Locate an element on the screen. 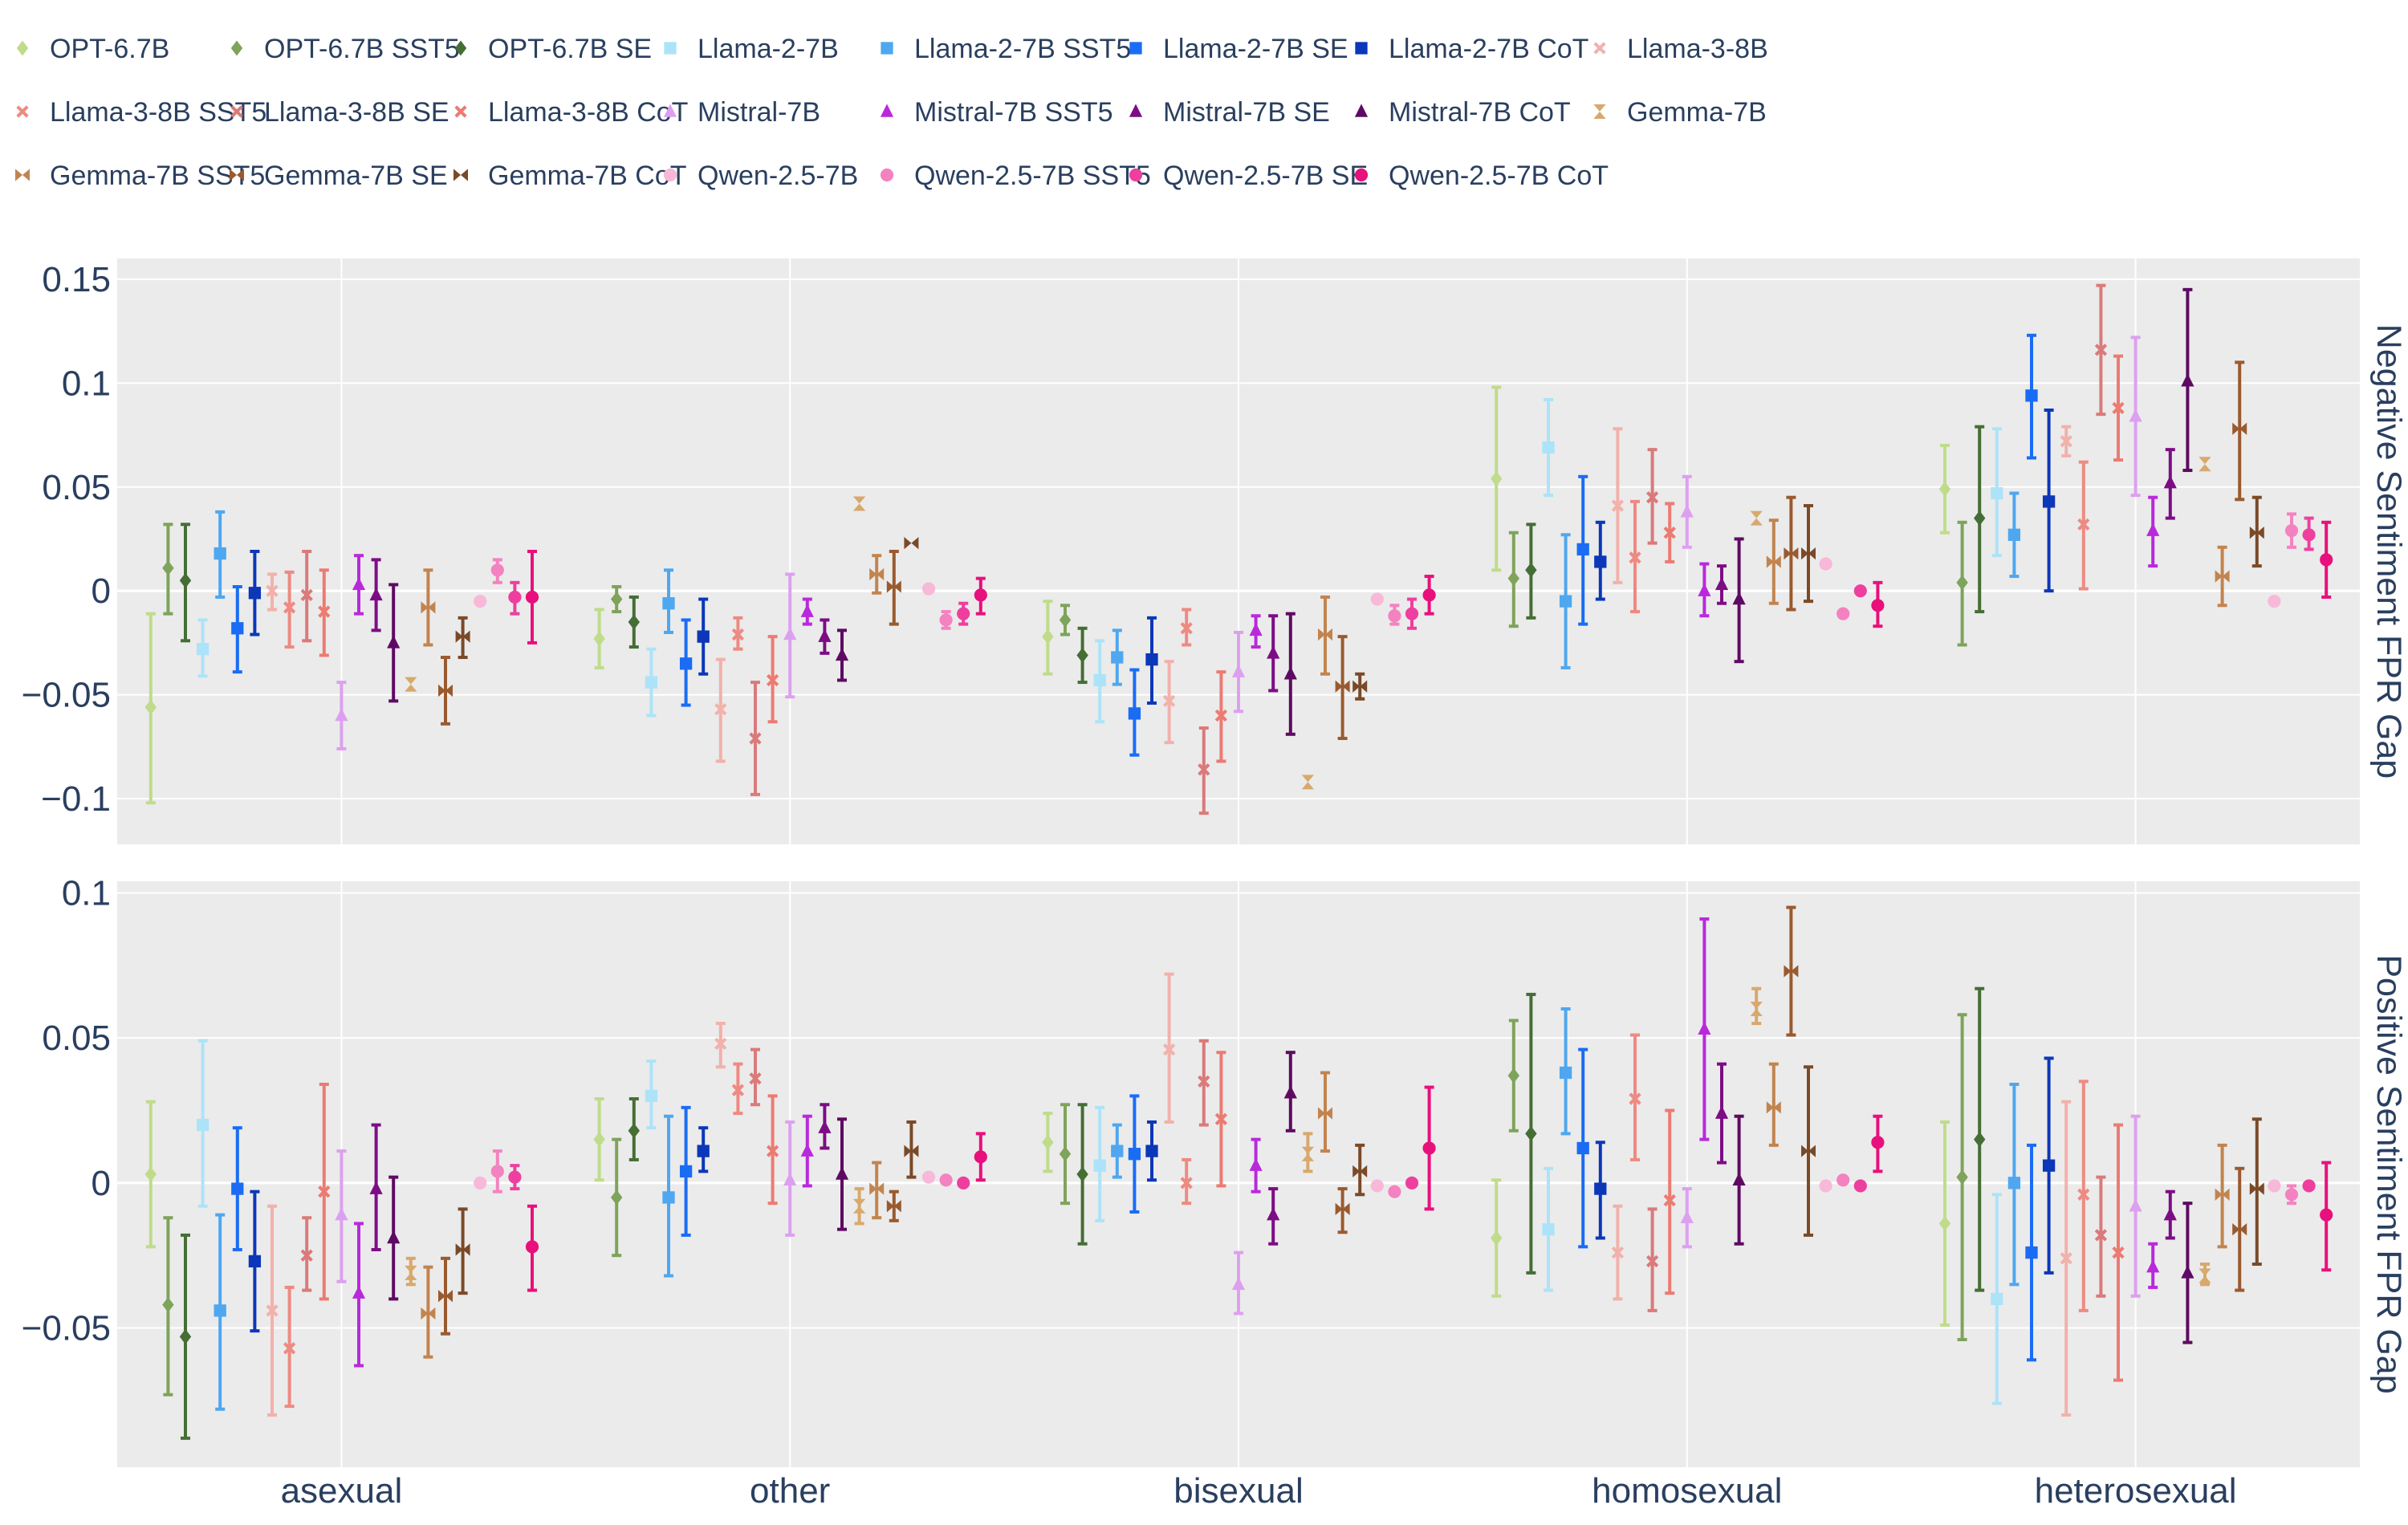 The image size is (2408, 1525). point-llama-2-7b-homosexual is located at coordinates (1548, 1230).